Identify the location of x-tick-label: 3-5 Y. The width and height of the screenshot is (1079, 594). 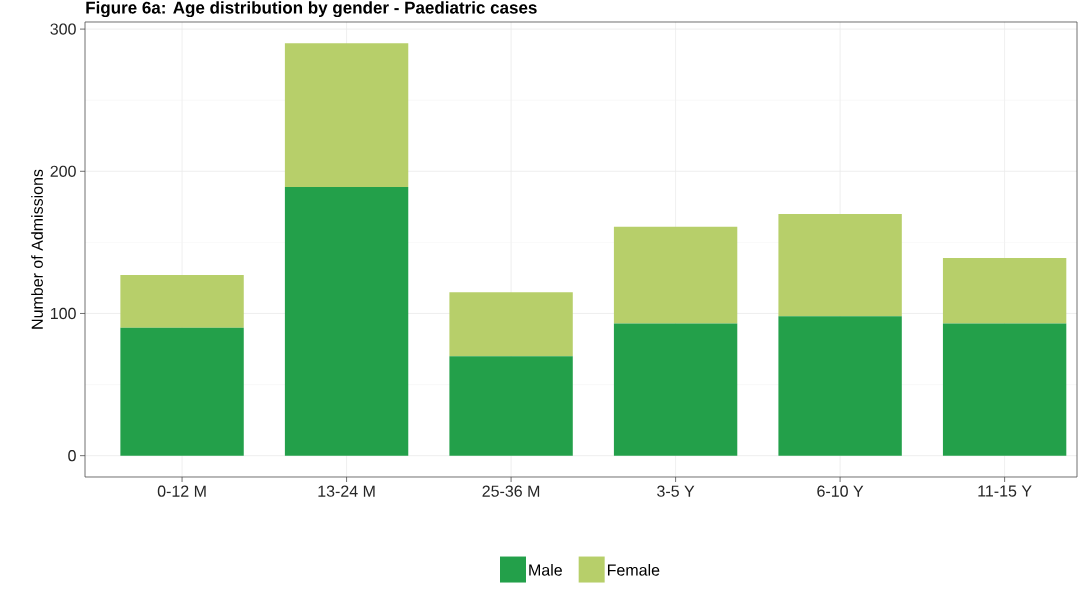
(676, 491).